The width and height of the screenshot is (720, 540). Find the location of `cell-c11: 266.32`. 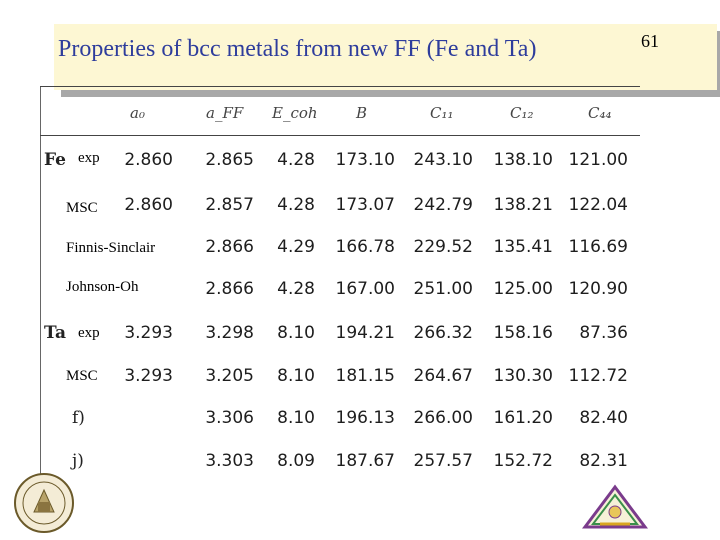

cell-c11: 266.32 is located at coordinates (443, 333).